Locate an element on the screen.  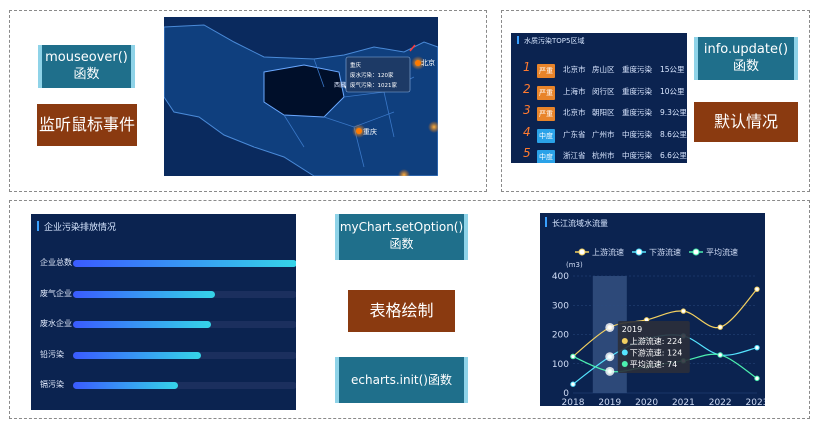
label-tibet: 西藏 is located at coordinates (340, 85).